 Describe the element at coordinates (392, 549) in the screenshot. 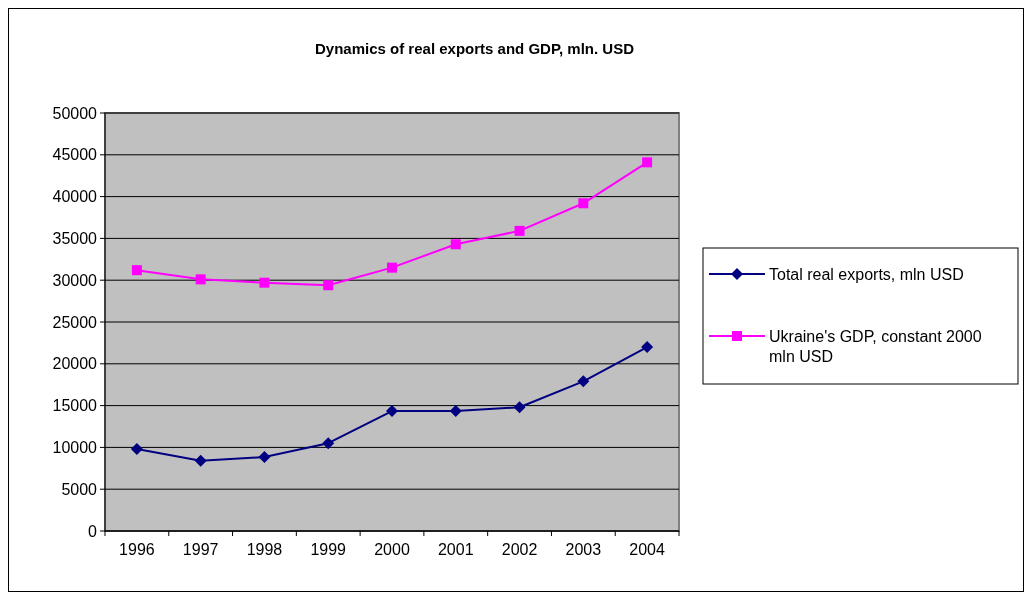

I see `x-tick-label: 2000` at that location.